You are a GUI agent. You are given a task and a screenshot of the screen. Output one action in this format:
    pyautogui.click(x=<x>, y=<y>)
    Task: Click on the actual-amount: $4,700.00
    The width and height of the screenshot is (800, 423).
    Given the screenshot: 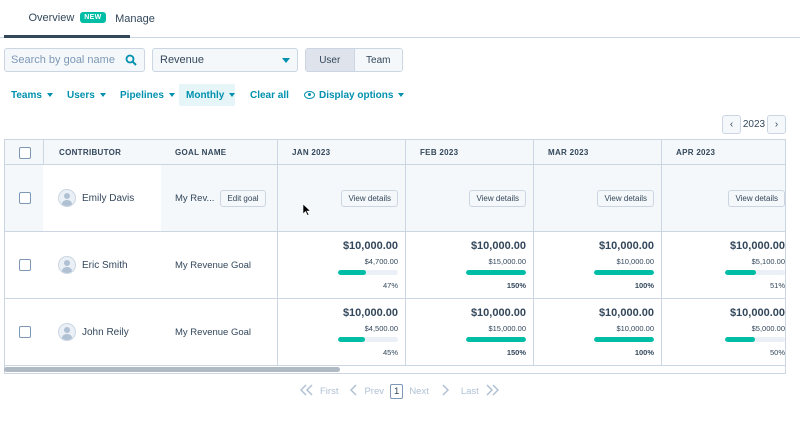 What is the action you would take?
    pyautogui.click(x=381, y=261)
    